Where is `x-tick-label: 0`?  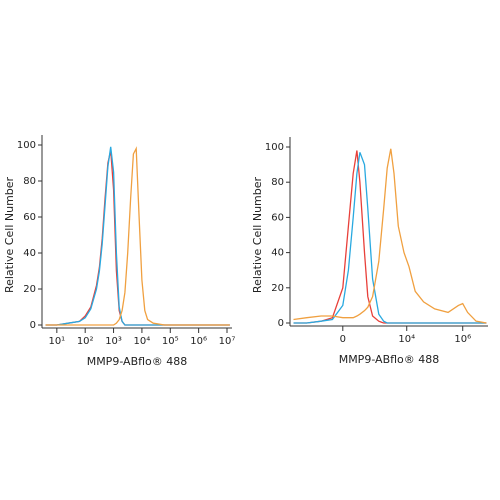 x-tick-label: 0 is located at coordinates (343, 339).